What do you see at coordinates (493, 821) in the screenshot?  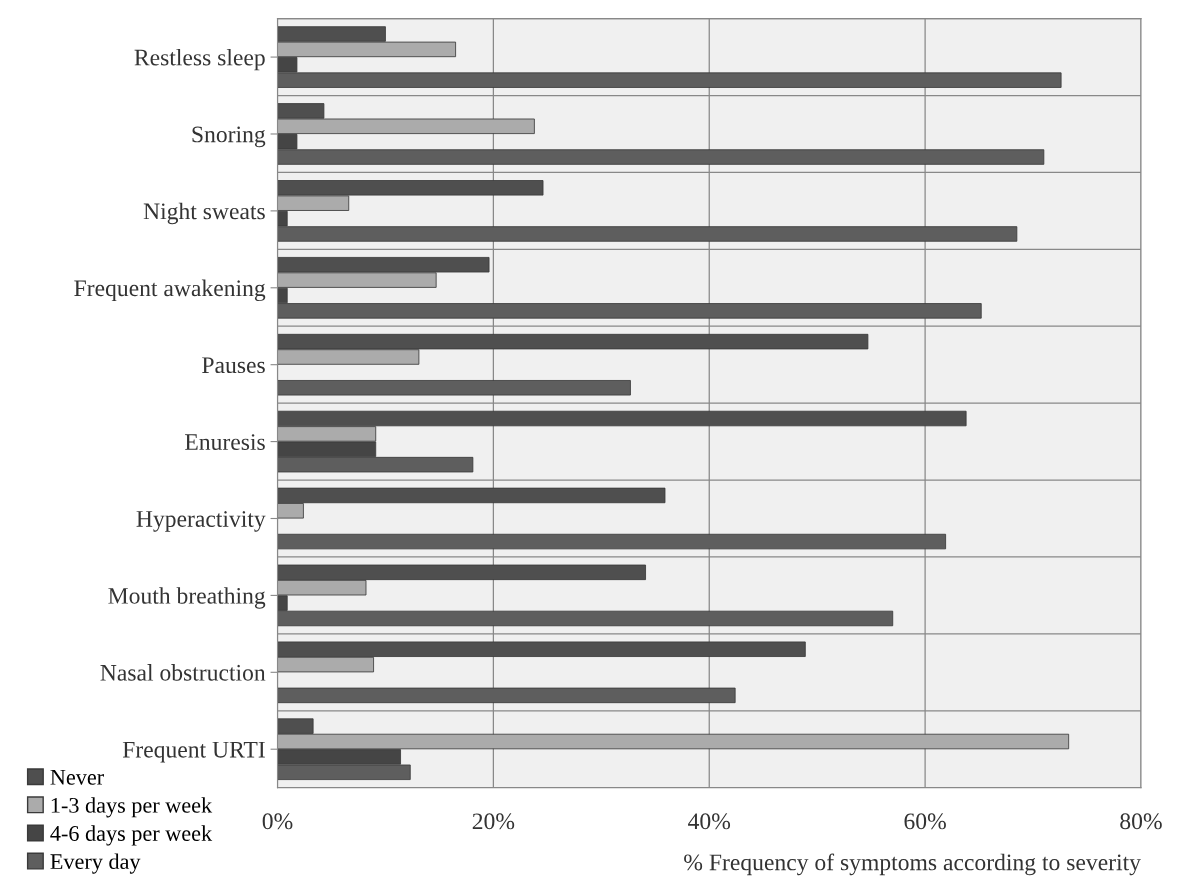 I see `x-tick-label: 20%` at bounding box center [493, 821].